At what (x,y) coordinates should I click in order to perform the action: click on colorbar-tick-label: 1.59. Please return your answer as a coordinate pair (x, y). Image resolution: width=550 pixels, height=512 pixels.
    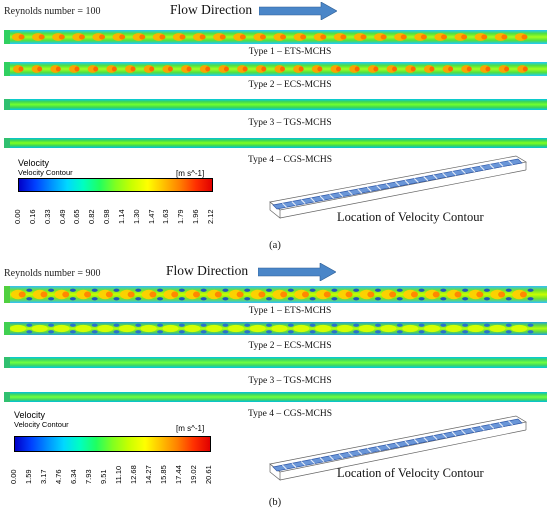
    Looking at the image, I should click on (28, 476).